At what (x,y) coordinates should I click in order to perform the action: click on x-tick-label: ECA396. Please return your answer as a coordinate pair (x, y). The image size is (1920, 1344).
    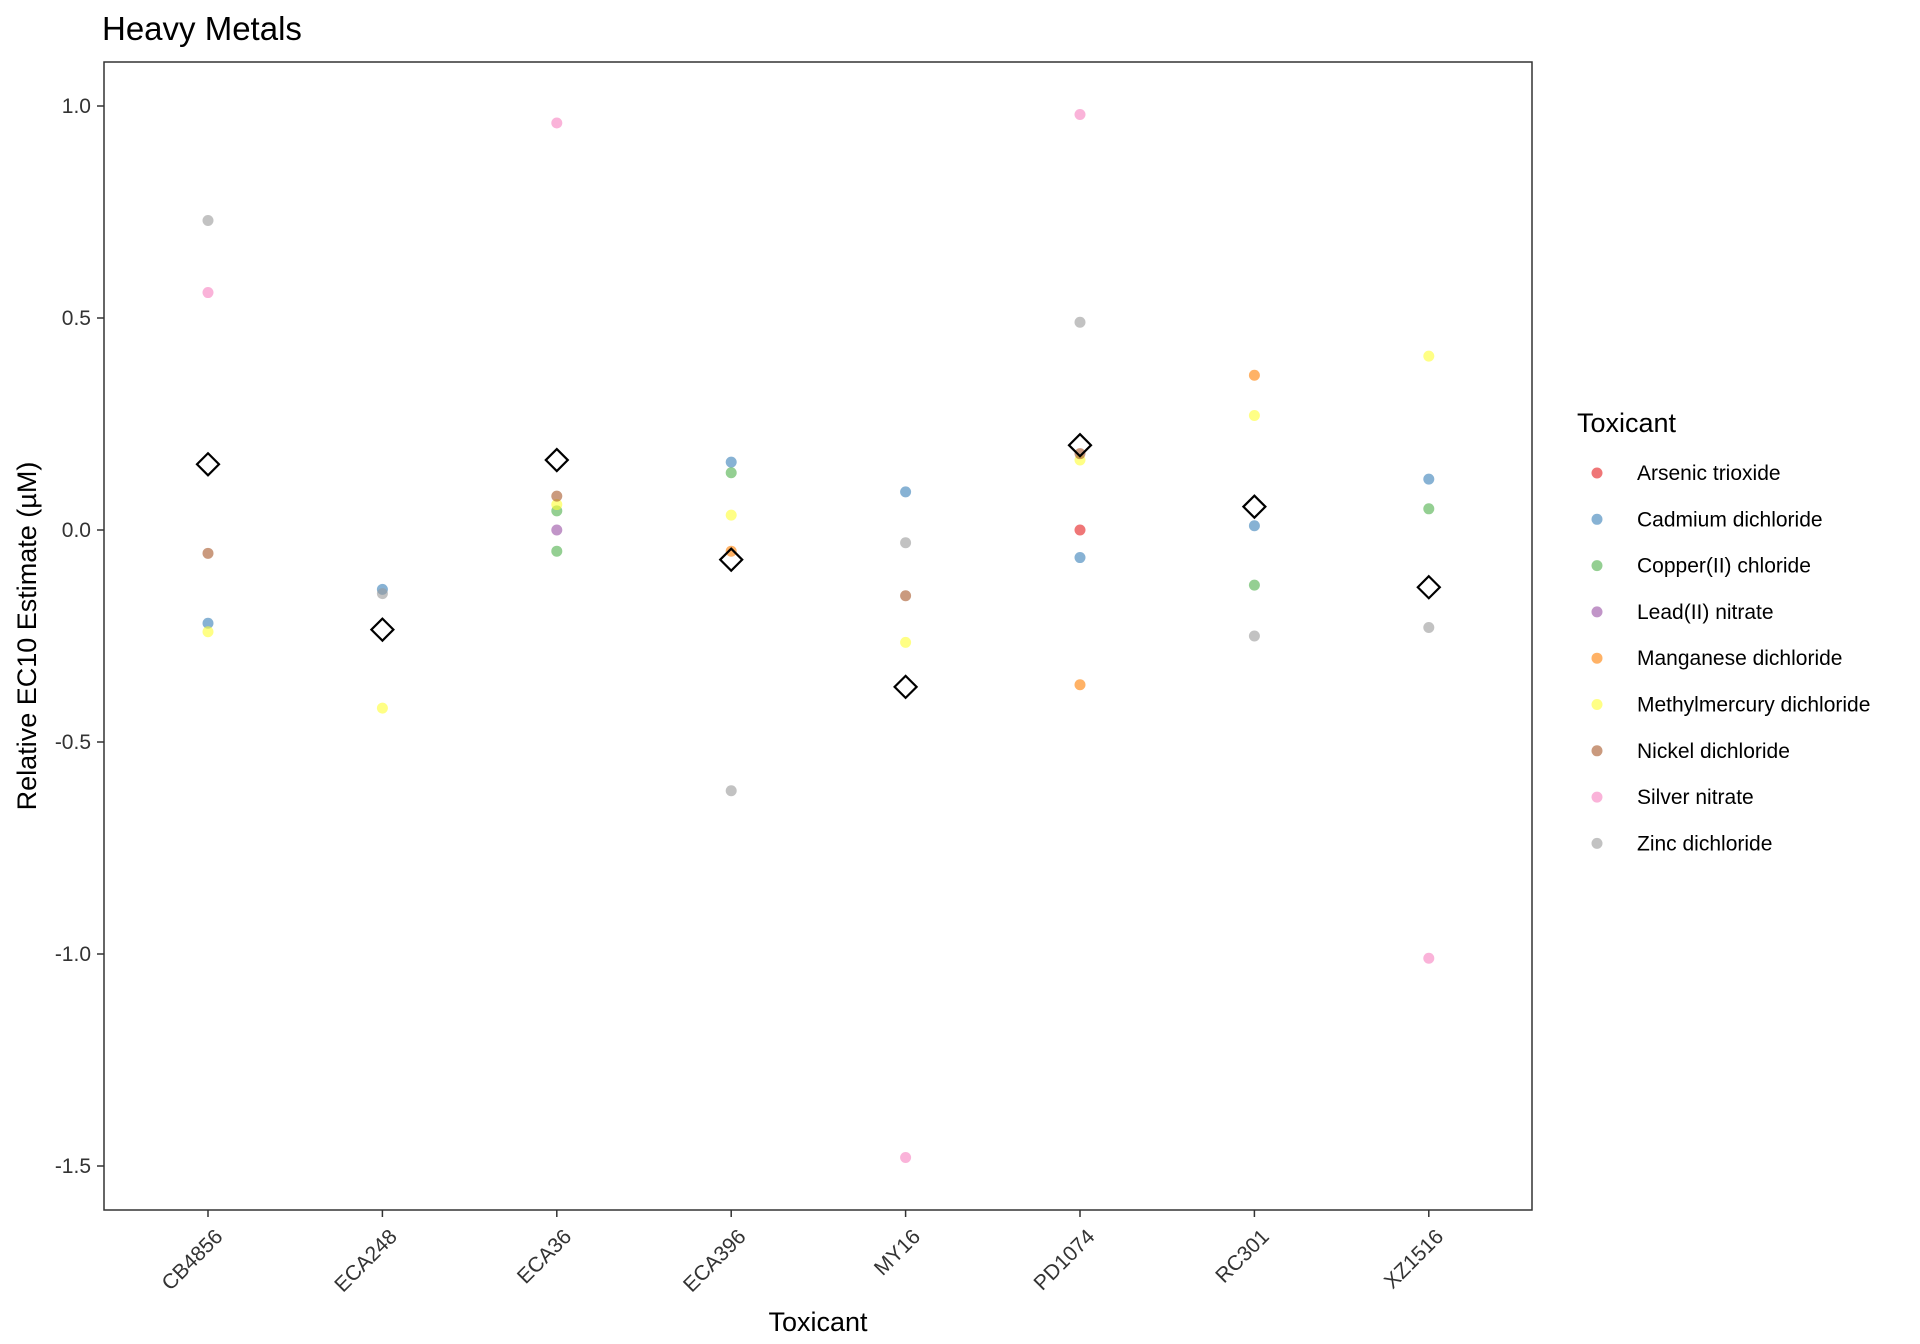
    Looking at the image, I should click on (715, 1261).